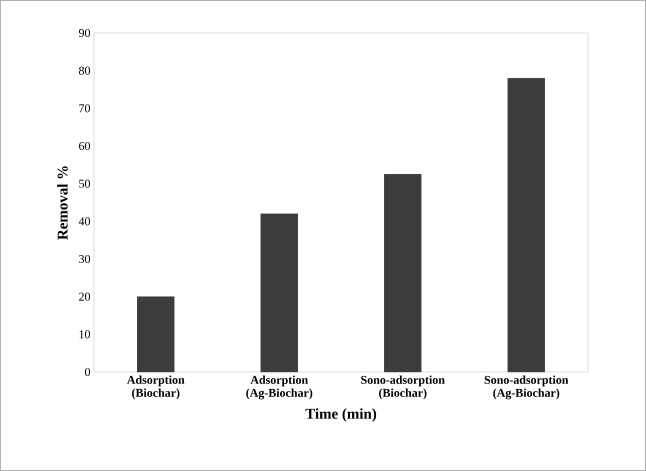 The image size is (646, 471). Describe the element at coordinates (62, 203) in the screenshot. I see `y-axis-title: Removal %` at that location.